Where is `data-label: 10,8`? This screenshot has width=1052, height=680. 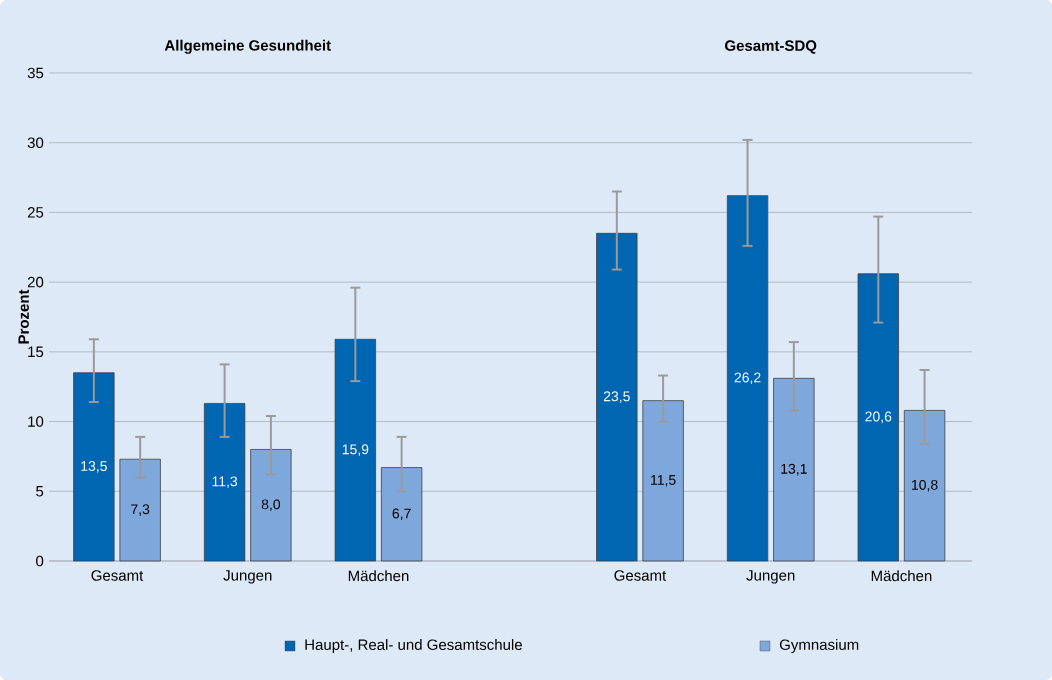 data-label: 10,8 is located at coordinates (925, 485).